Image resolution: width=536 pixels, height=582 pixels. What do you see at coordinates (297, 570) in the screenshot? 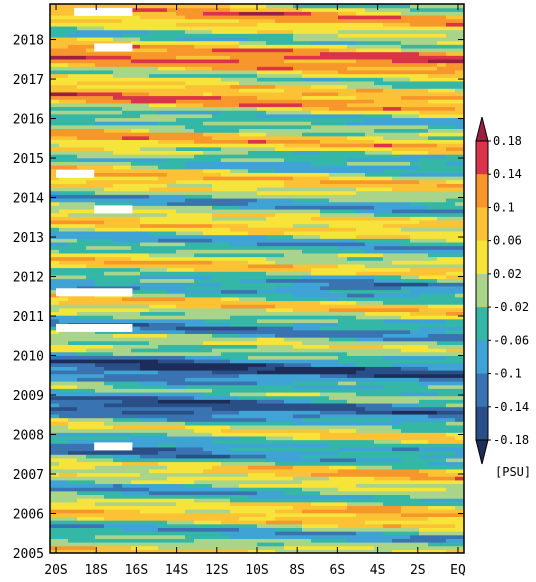
I see `x-tick-label: 8S` at bounding box center [297, 570].